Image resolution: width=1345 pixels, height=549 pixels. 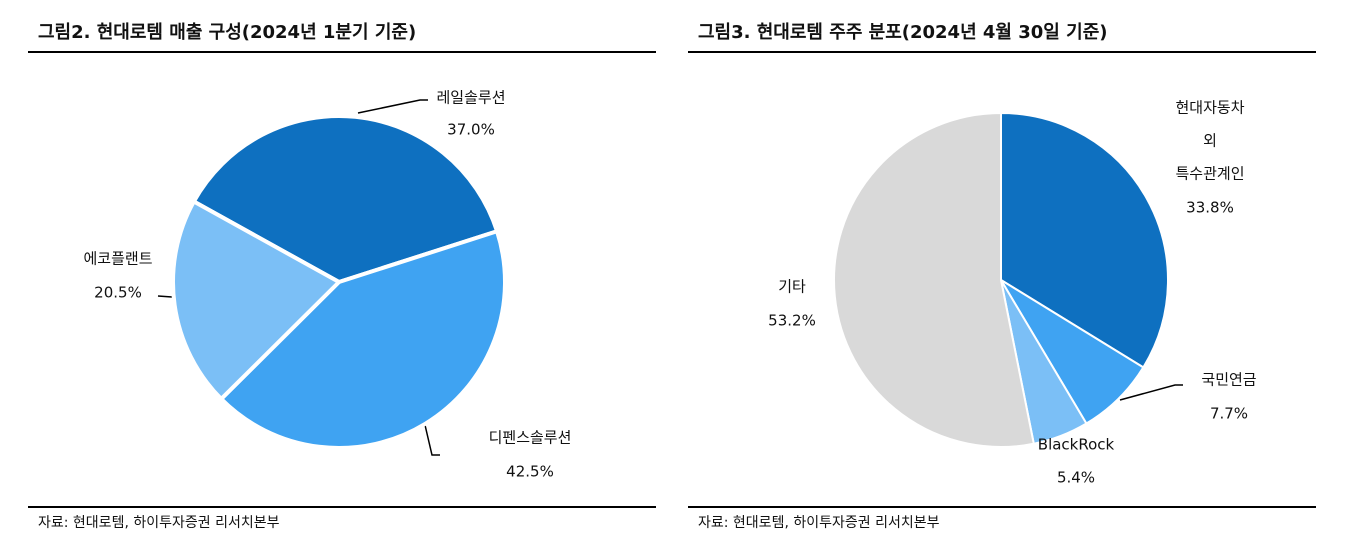 I want to click on slice-value: 7.7%, so click(x=1229, y=413).